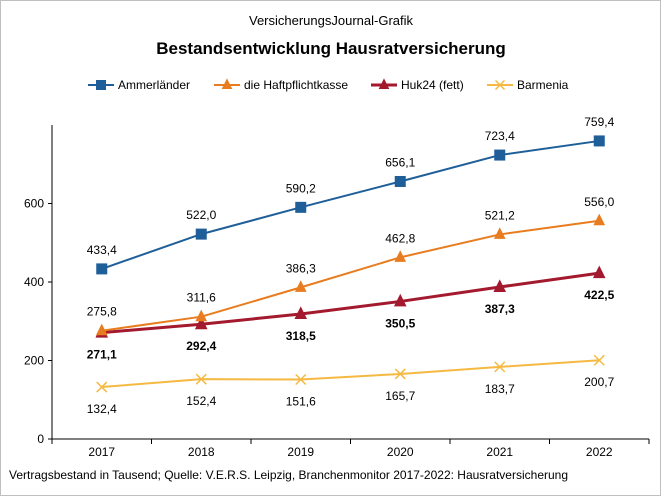  Describe the element at coordinates (201, 346) in the screenshot. I see `data-label: 292,4` at that location.